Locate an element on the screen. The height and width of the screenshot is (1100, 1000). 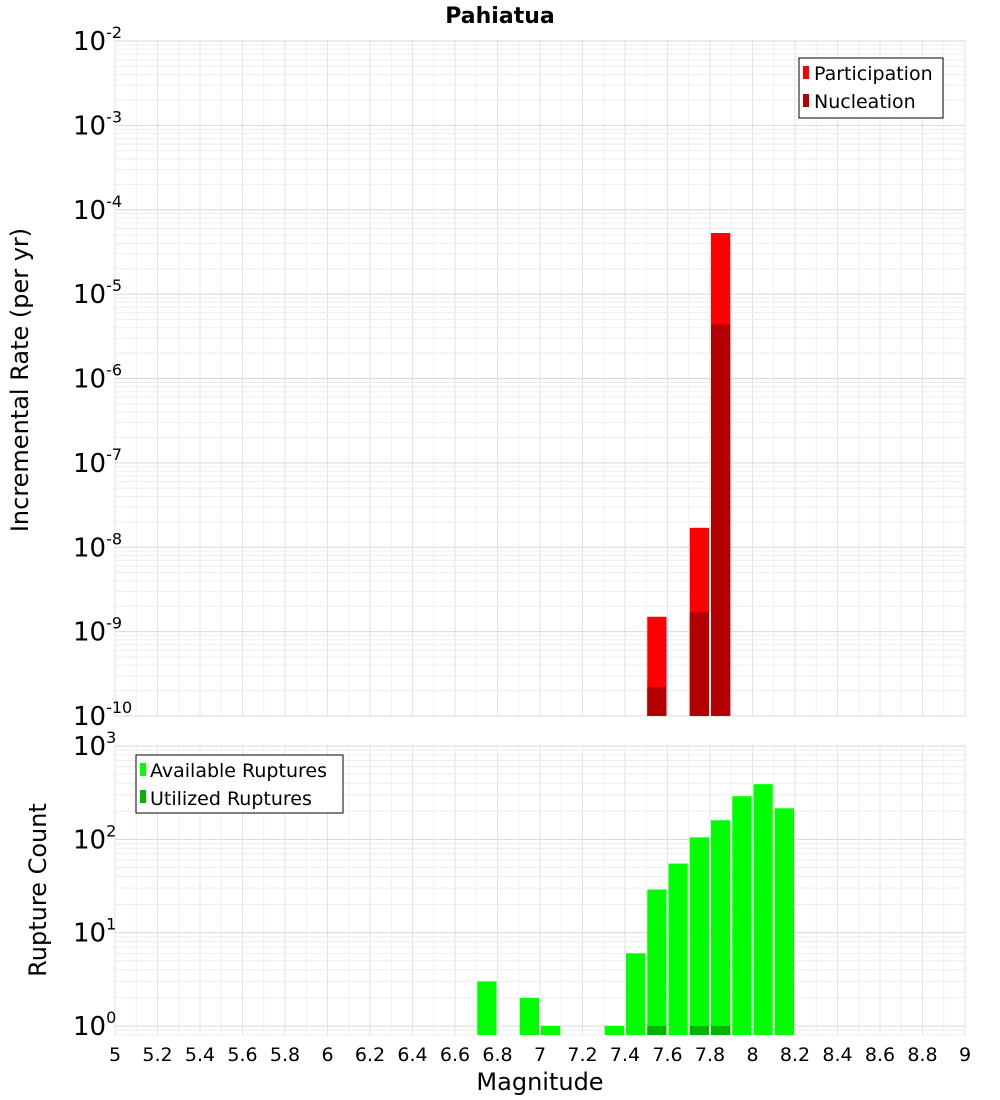
legend-label-utilized: Utilized Ruptures is located at coordinates (231, 799).